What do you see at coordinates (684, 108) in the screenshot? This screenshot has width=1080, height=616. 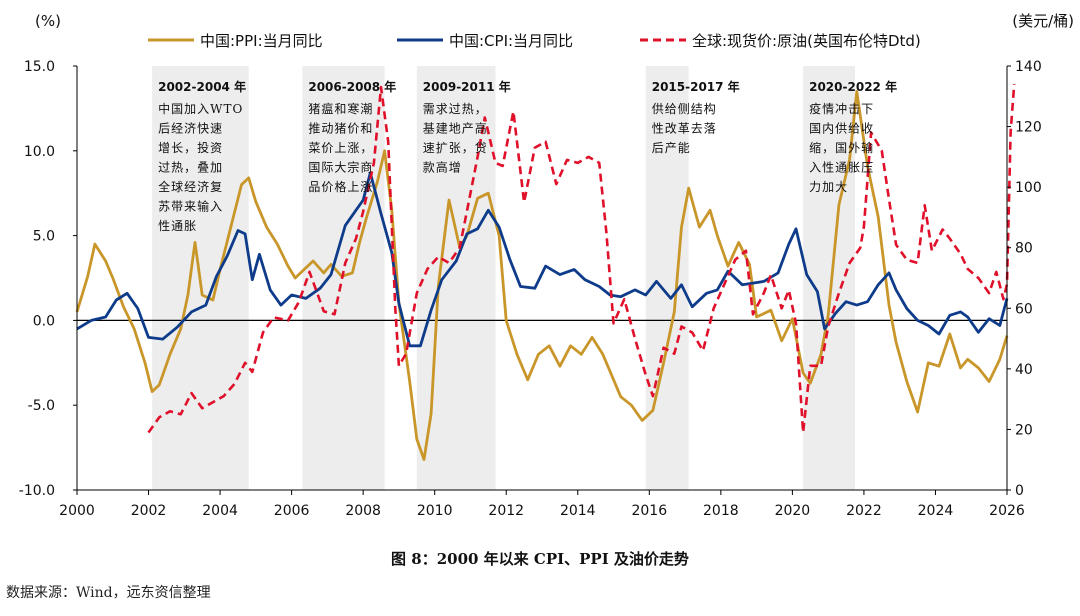 I see `period-description-line: 供给侧结构` at bounding box center [684, 108].